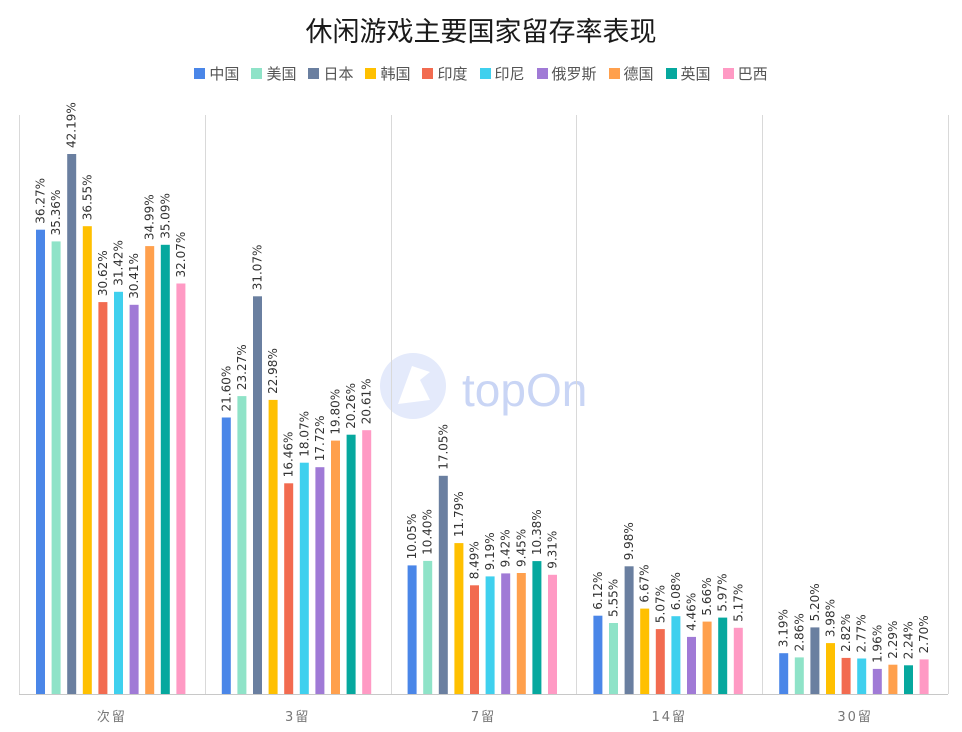  What do you see at coordinates (846, 633) in the screenshot?
I see `data-label: 2.82%` at bounding box center [846, 633].